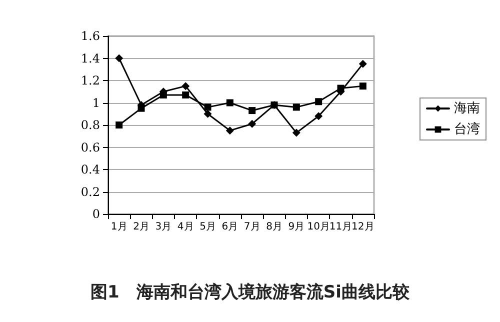 Image resolution: width=500 pixels, height=322 pixels. What do you see at coordinates (90, 36) in the screenshot?
I see `y-tick-label: 1.6` at bounding box center [90, 36].